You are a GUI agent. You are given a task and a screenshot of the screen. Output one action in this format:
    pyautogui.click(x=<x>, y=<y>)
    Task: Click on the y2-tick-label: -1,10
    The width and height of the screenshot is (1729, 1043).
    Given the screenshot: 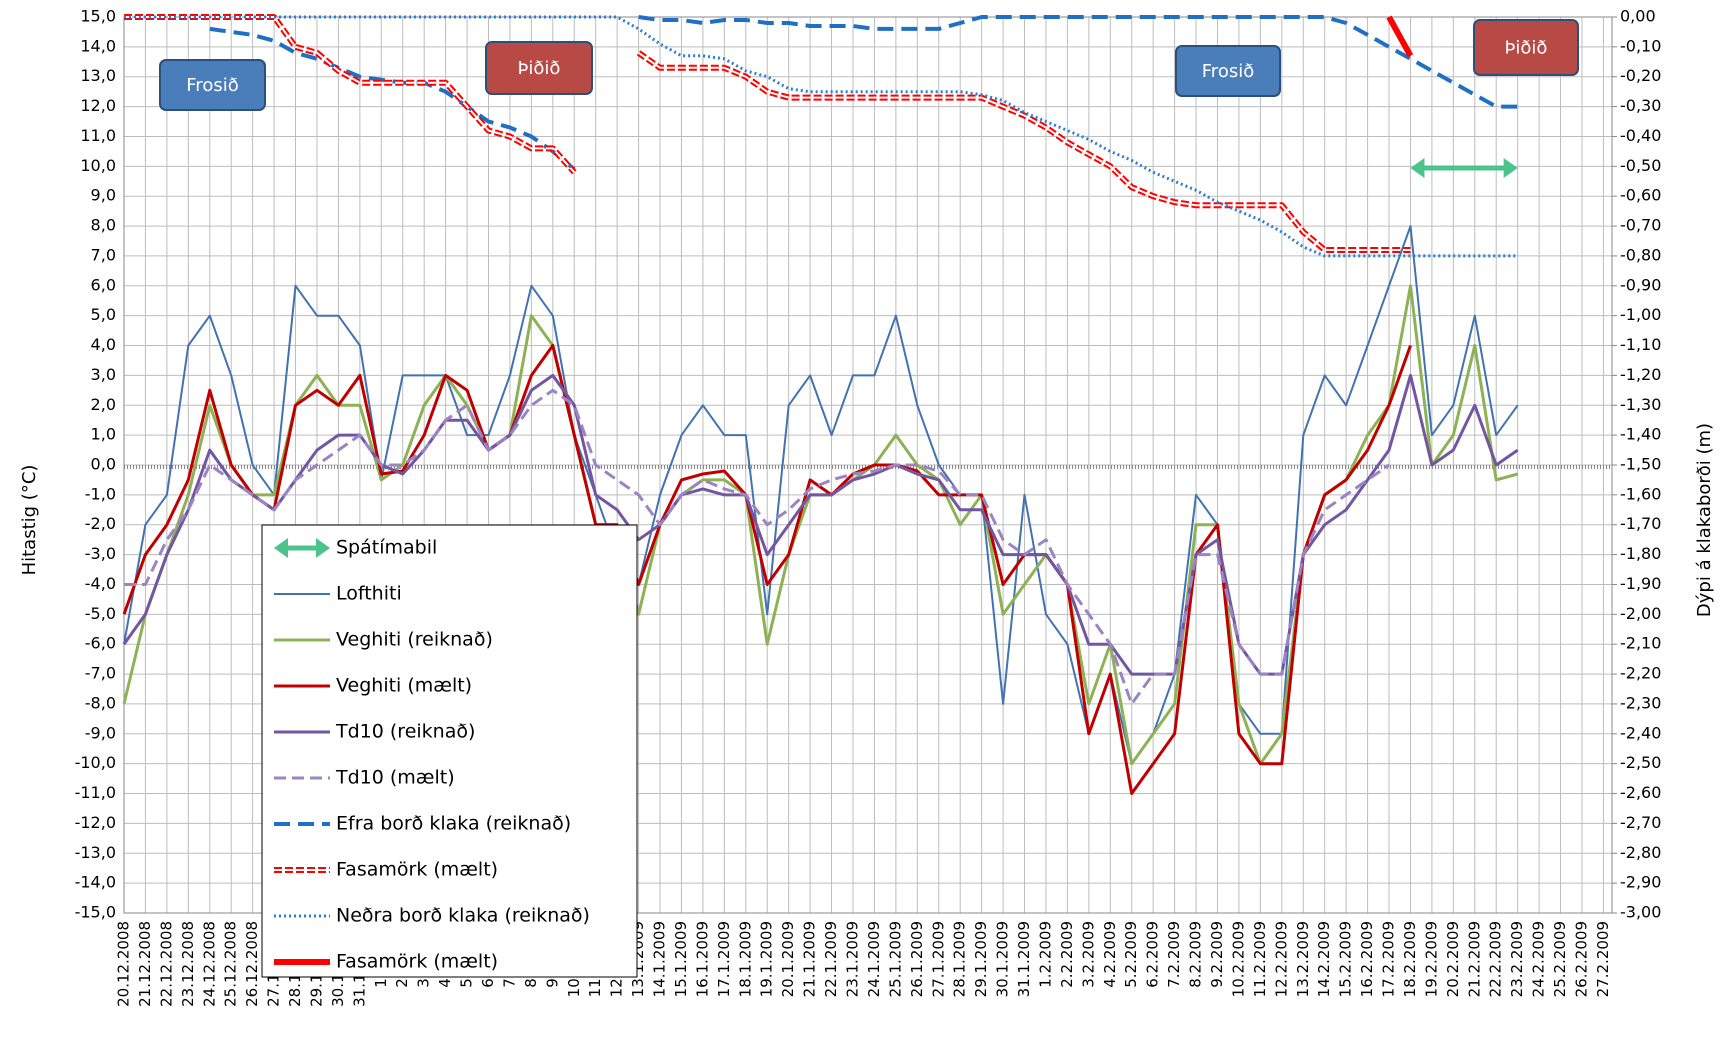 What is the action you would take?
    pyautogui.click(x=1640, y=344)
    